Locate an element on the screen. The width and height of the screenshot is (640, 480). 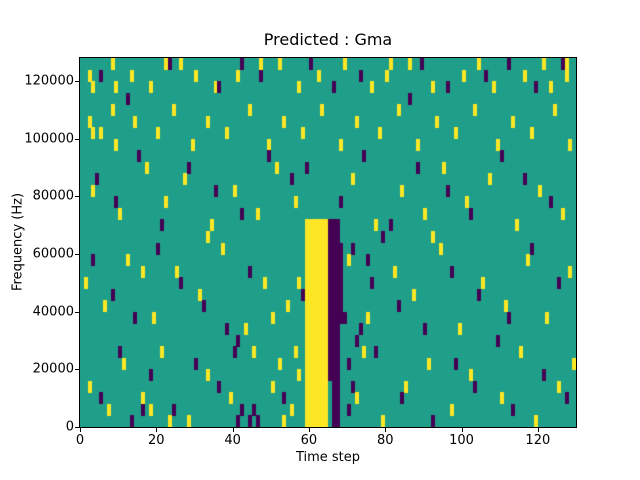
chart-title: Predicted : Gma is located at coordinates (328, 39).